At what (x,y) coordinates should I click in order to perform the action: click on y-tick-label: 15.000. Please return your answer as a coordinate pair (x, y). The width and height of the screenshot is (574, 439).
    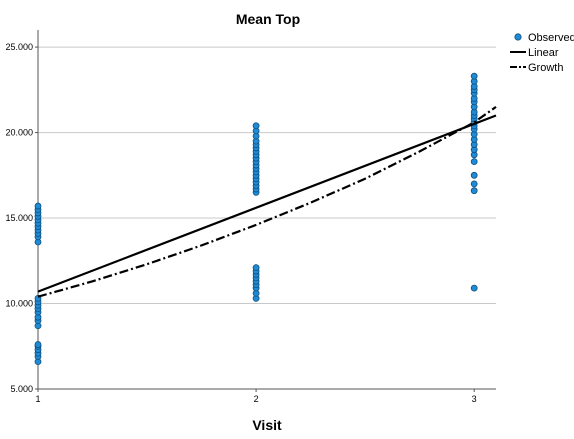
    Looking at the image, I should click on (19, 218).